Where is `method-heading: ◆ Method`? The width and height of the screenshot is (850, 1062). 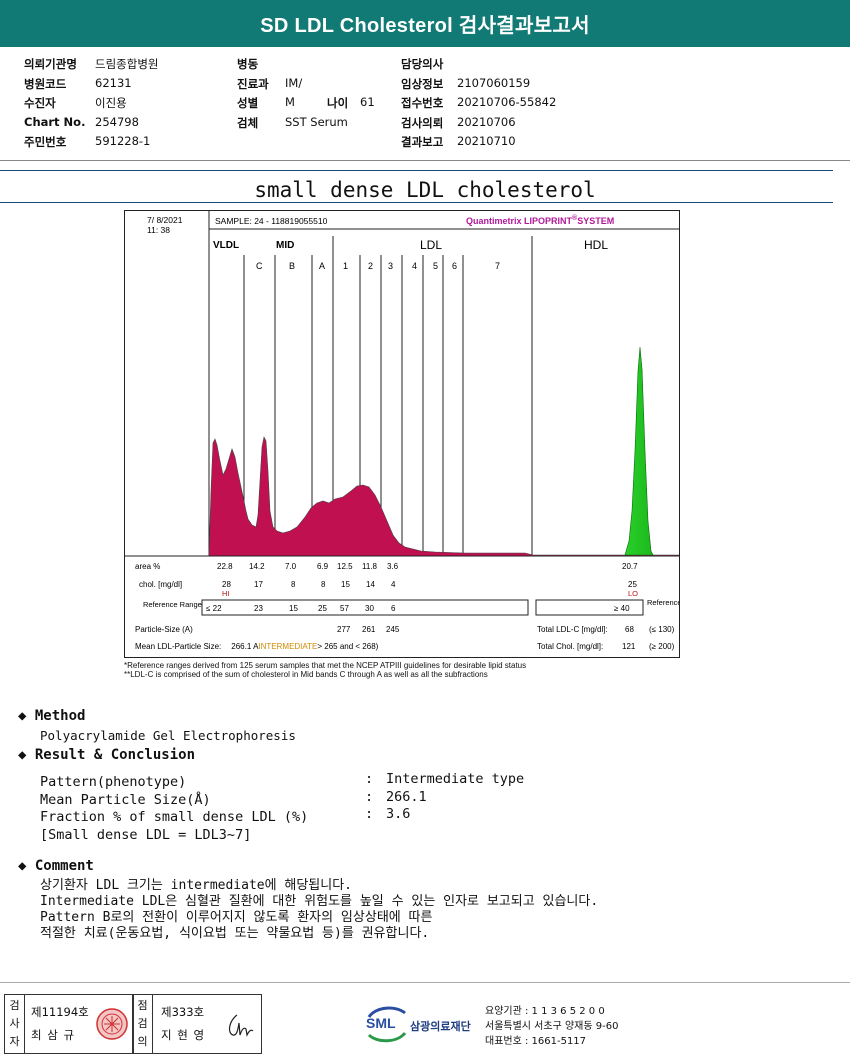
method-heading: ◆ Method is located at coordinates (51, 716).